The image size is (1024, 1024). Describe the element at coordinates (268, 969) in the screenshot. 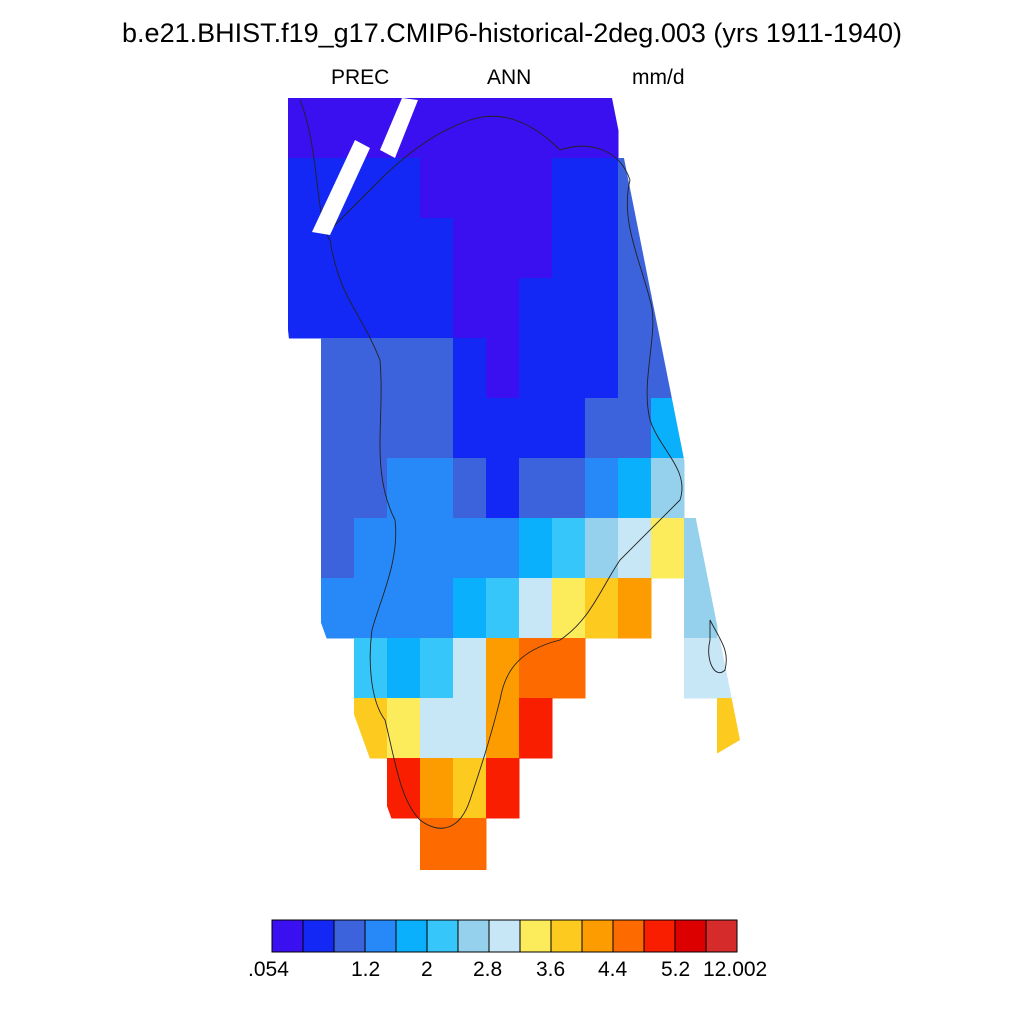

I see `colorbar-label: .054` at that location.